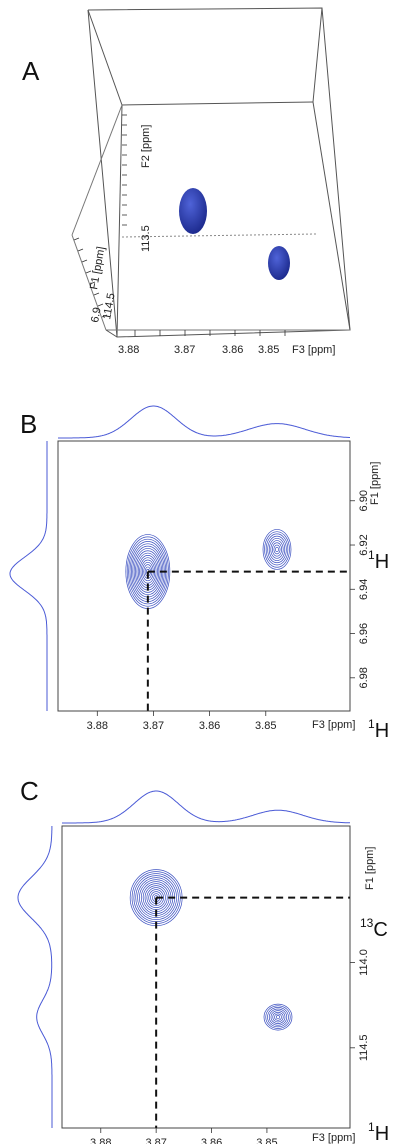 This screenshot has height=1144, width=408. What do you see at coordinates (208, 569) in the screenshot?
I see `b-contours` at bounding box center [208, 569].